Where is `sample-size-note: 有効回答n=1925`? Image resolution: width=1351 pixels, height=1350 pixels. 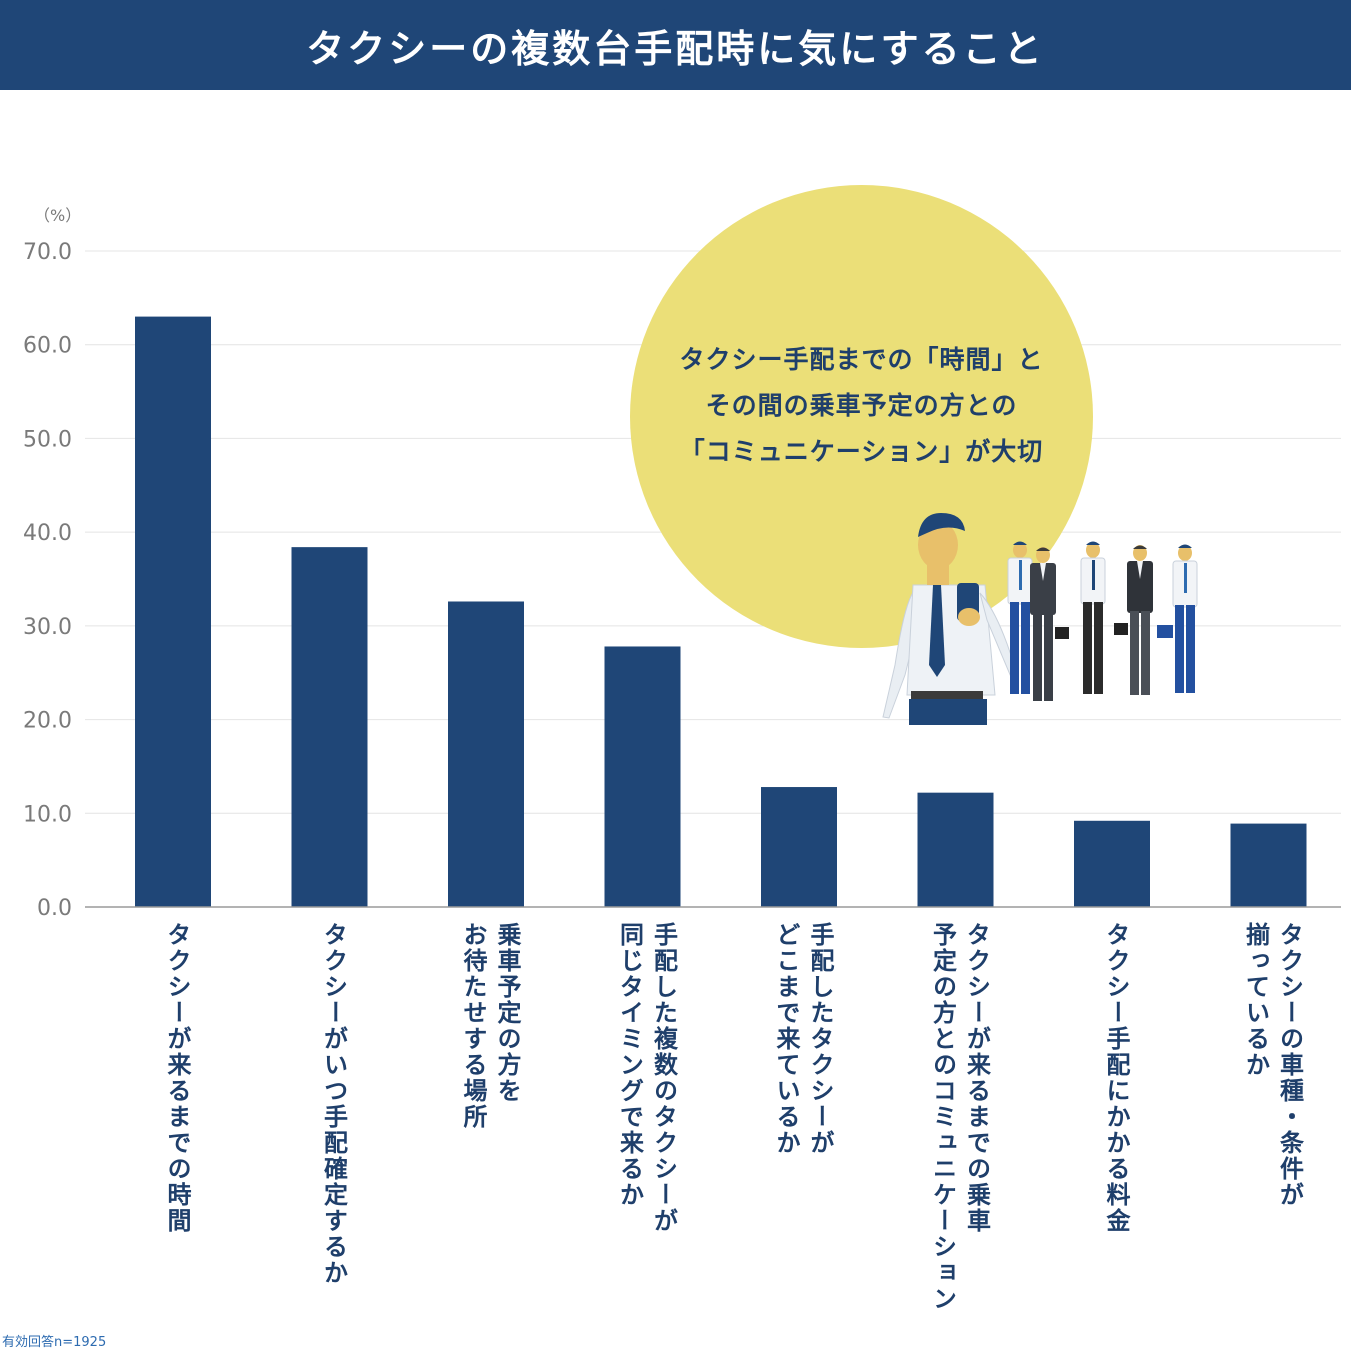
sample-size-note: 有効回答n=1925 is located at coordinates (54, 1342).